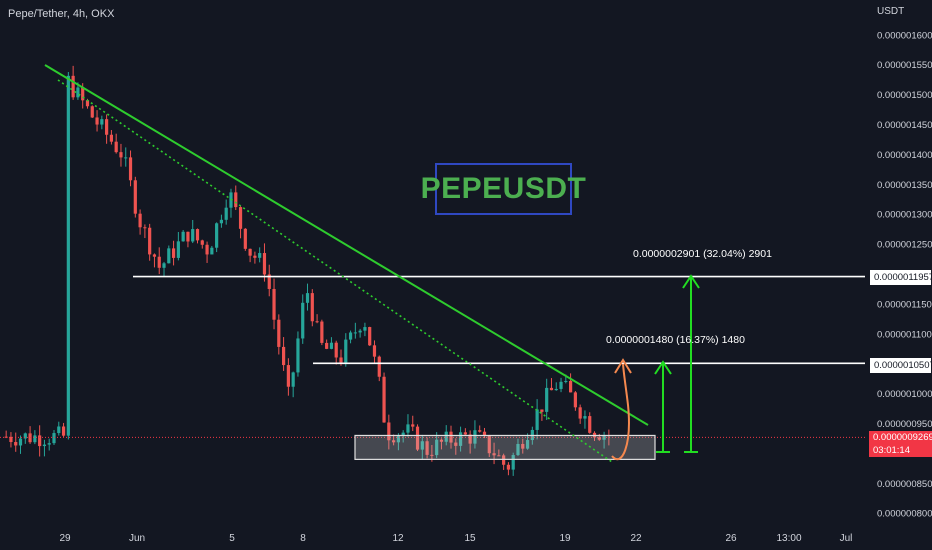 The width and height of the screenshot is (932, 550). What do you see at coordinates (904, 394) in the screenshot?
I see `price-tick-label: 0.0000010000` at bounding box center [904, 394].